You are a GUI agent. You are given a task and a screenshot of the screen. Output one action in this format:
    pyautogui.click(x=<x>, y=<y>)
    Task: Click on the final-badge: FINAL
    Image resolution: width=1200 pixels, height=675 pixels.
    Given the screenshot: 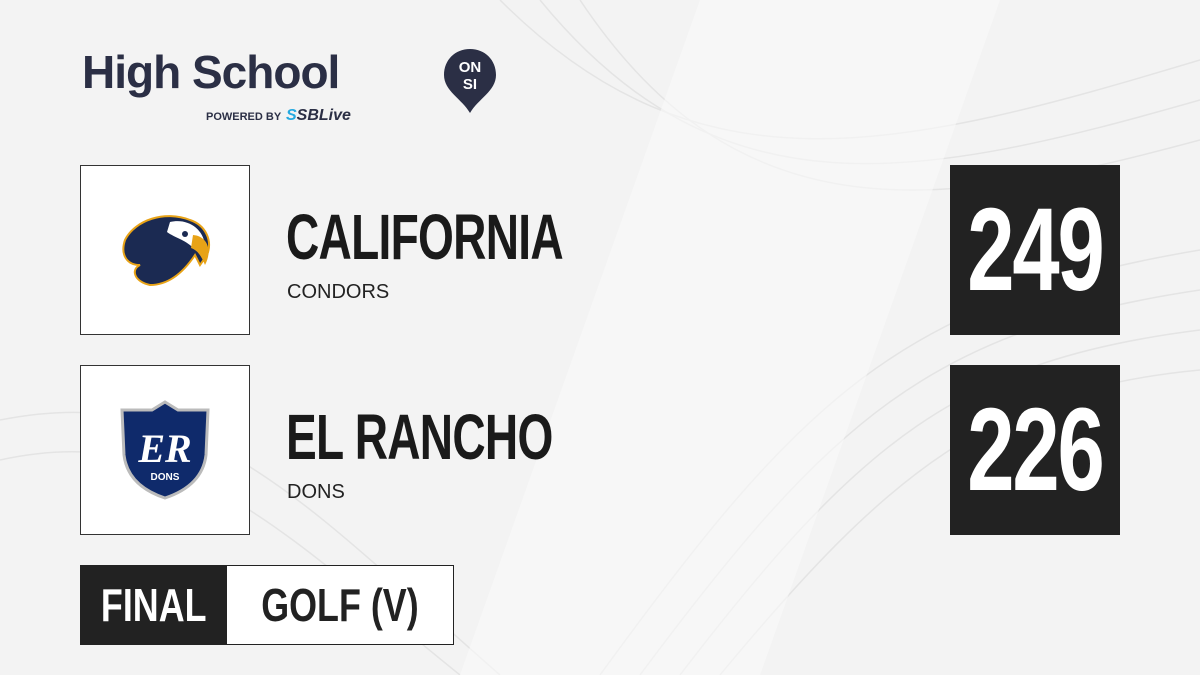 What is the action you would take?
    pyautogui.click(x=154, y=605)
    